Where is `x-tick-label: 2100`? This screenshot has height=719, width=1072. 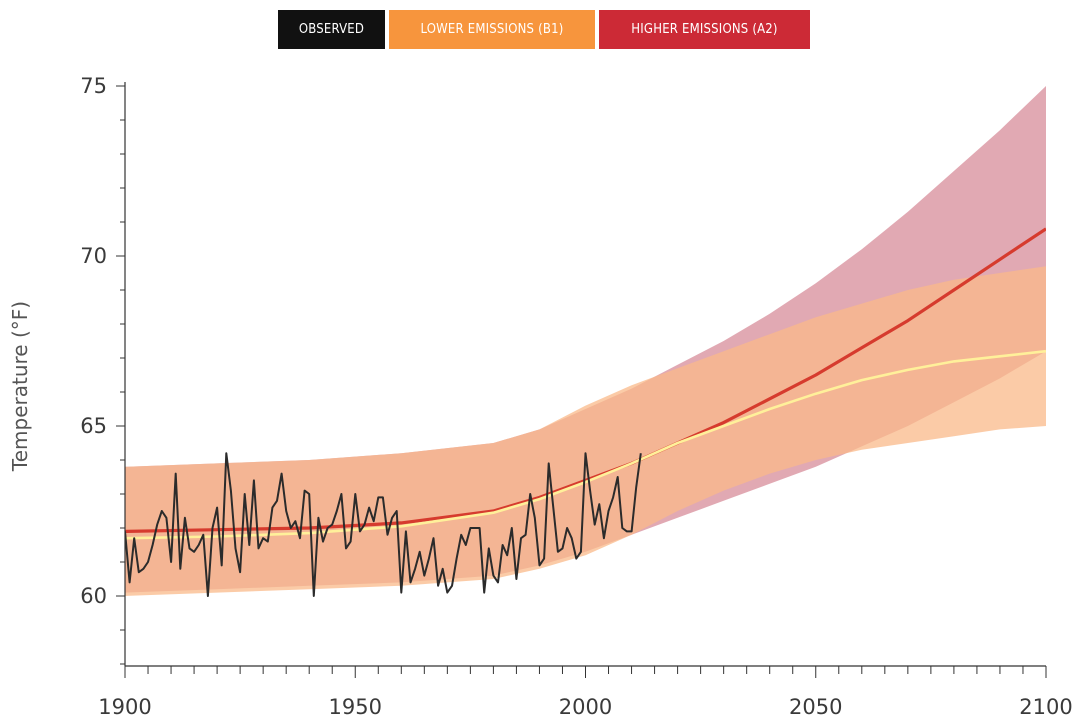
x-tick-label: 2100 is located at coordinates (1045, 707).